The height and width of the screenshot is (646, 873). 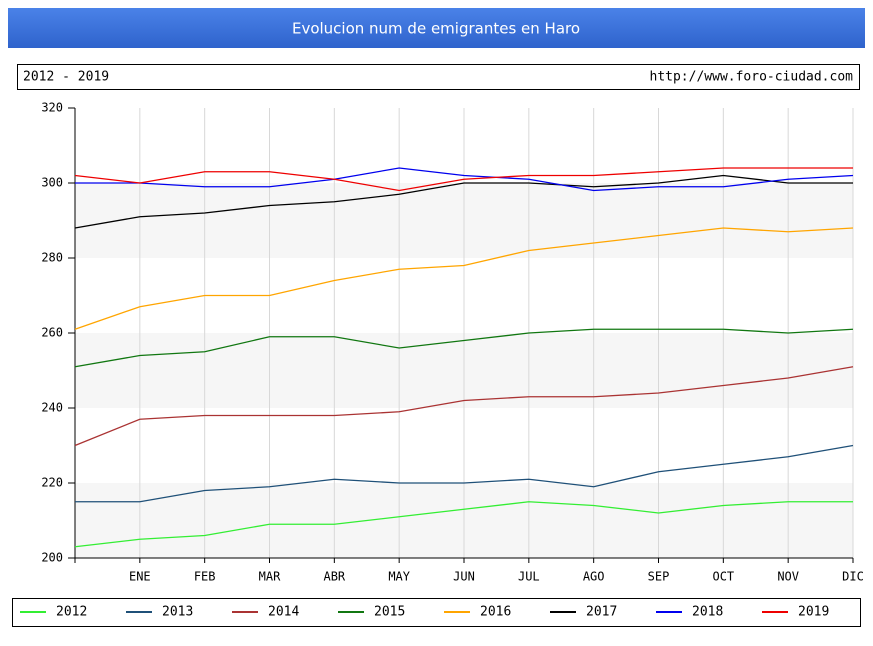 What do you see at coordinates (52, 408) in the screenshot?
I see `y-tick-label: 240` at bounding box center [52, 408].